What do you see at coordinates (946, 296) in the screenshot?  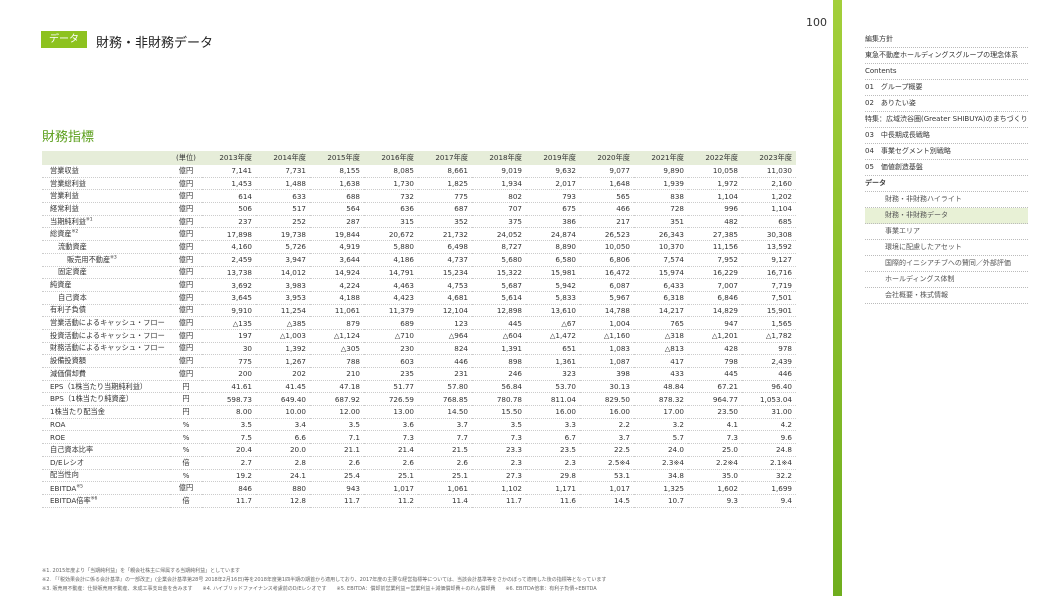 I see `sidebar-item: 会社概要・株式情報` at bounding box center [946, 296].